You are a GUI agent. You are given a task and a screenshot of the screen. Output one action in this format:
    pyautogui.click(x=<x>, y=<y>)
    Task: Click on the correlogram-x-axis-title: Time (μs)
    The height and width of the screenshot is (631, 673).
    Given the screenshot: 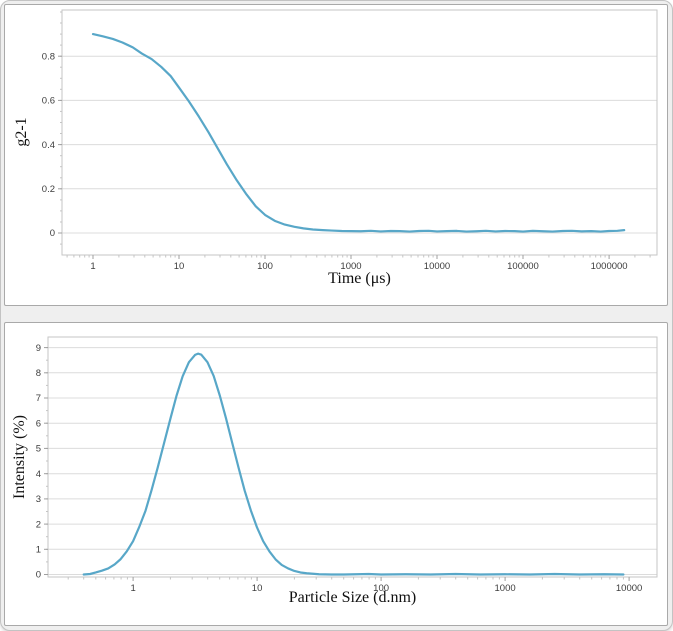 What is the action you would take?
    pyautogui.click(x=359, y=278)
    